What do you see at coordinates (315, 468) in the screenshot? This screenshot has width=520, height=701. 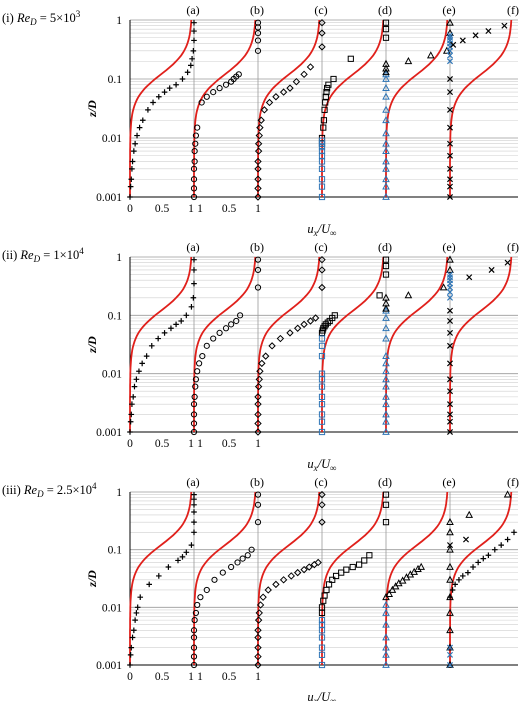 I see `x-axis-label-sub: x` at bounding box center [315, 468].